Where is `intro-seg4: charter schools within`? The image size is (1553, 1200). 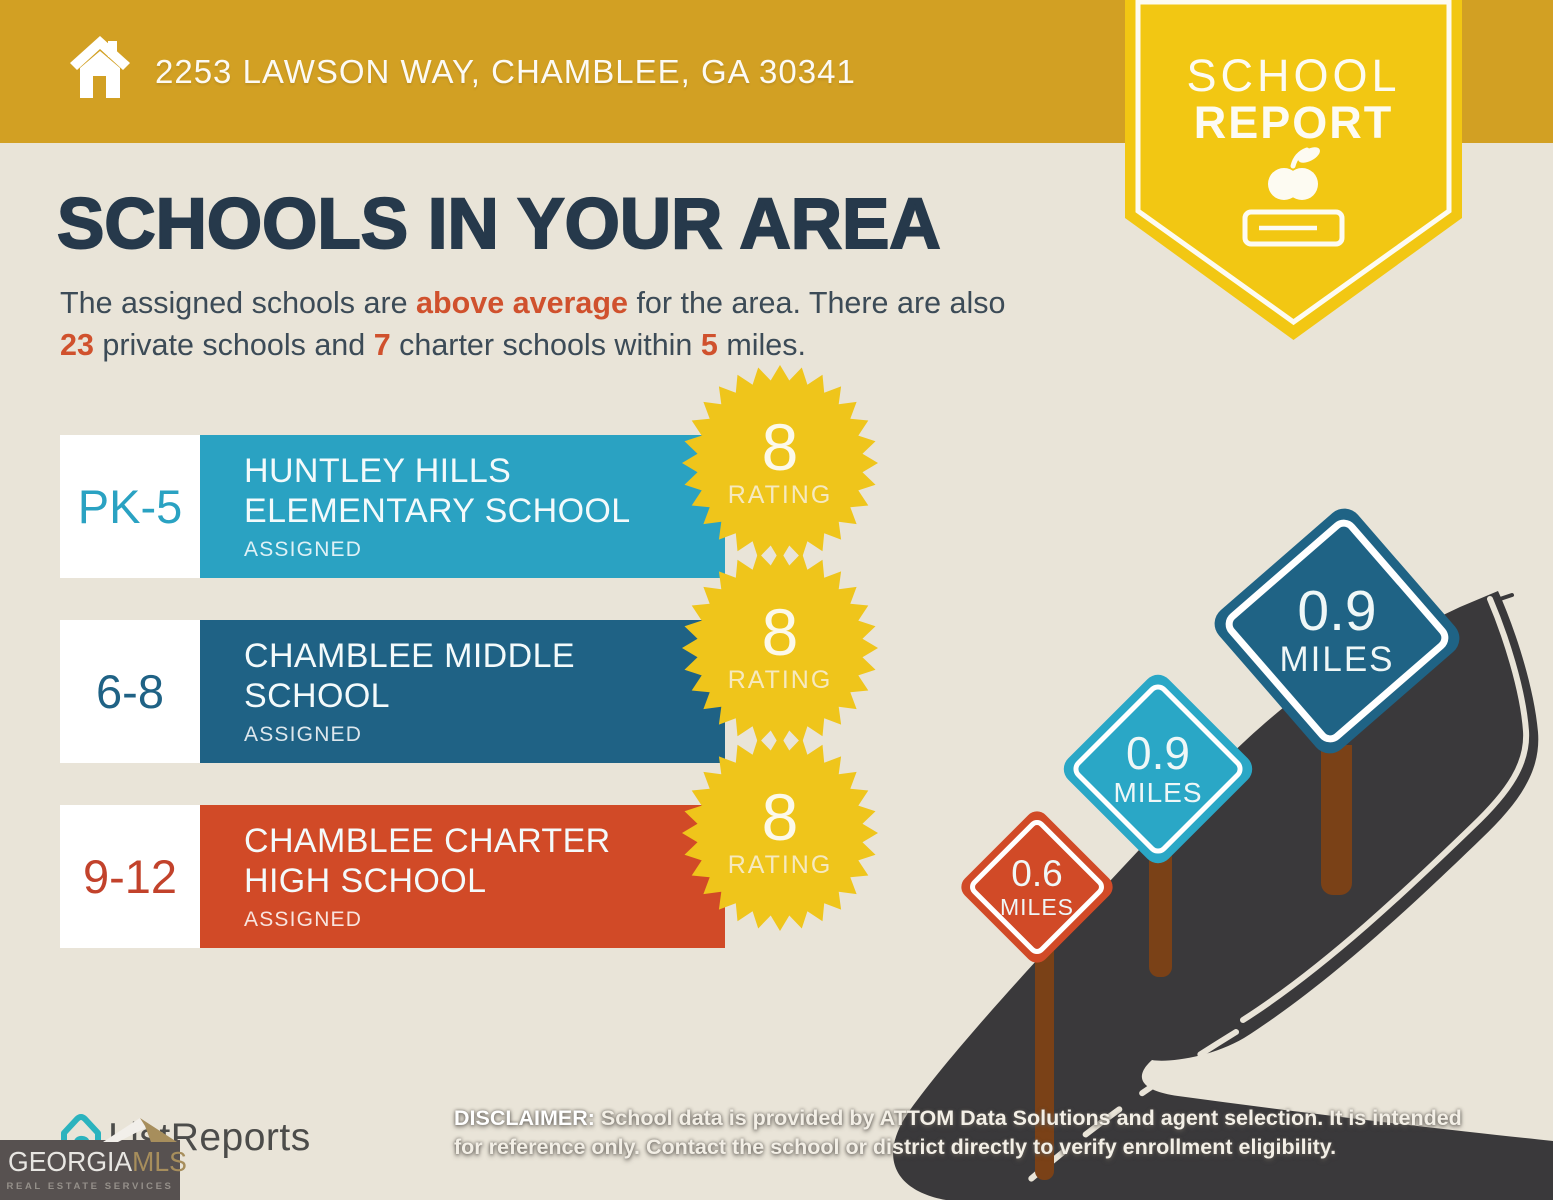
intro-seg4: charter schools within is located at coordinates (545, 345).